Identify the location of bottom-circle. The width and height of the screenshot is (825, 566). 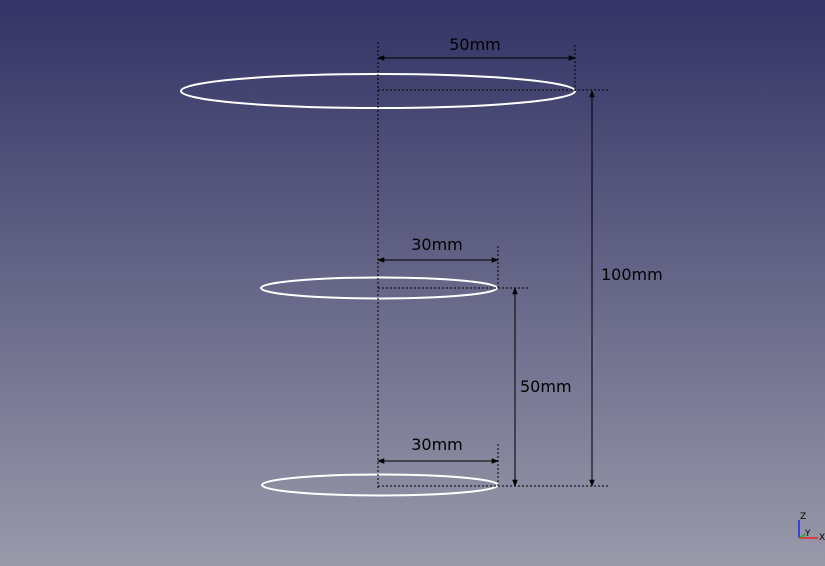
(380, 485).